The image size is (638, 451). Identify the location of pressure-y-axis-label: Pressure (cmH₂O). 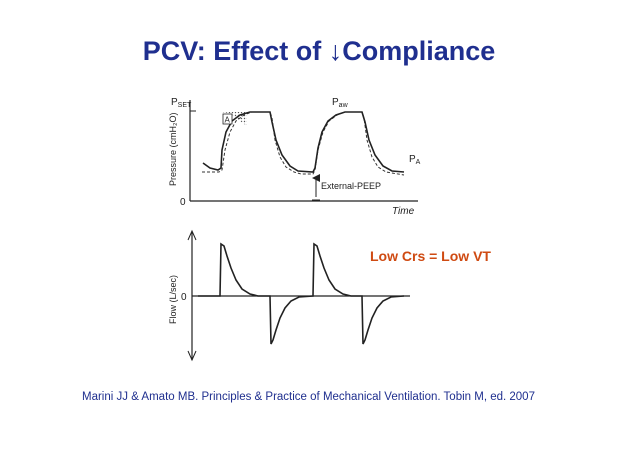
(173, 149).